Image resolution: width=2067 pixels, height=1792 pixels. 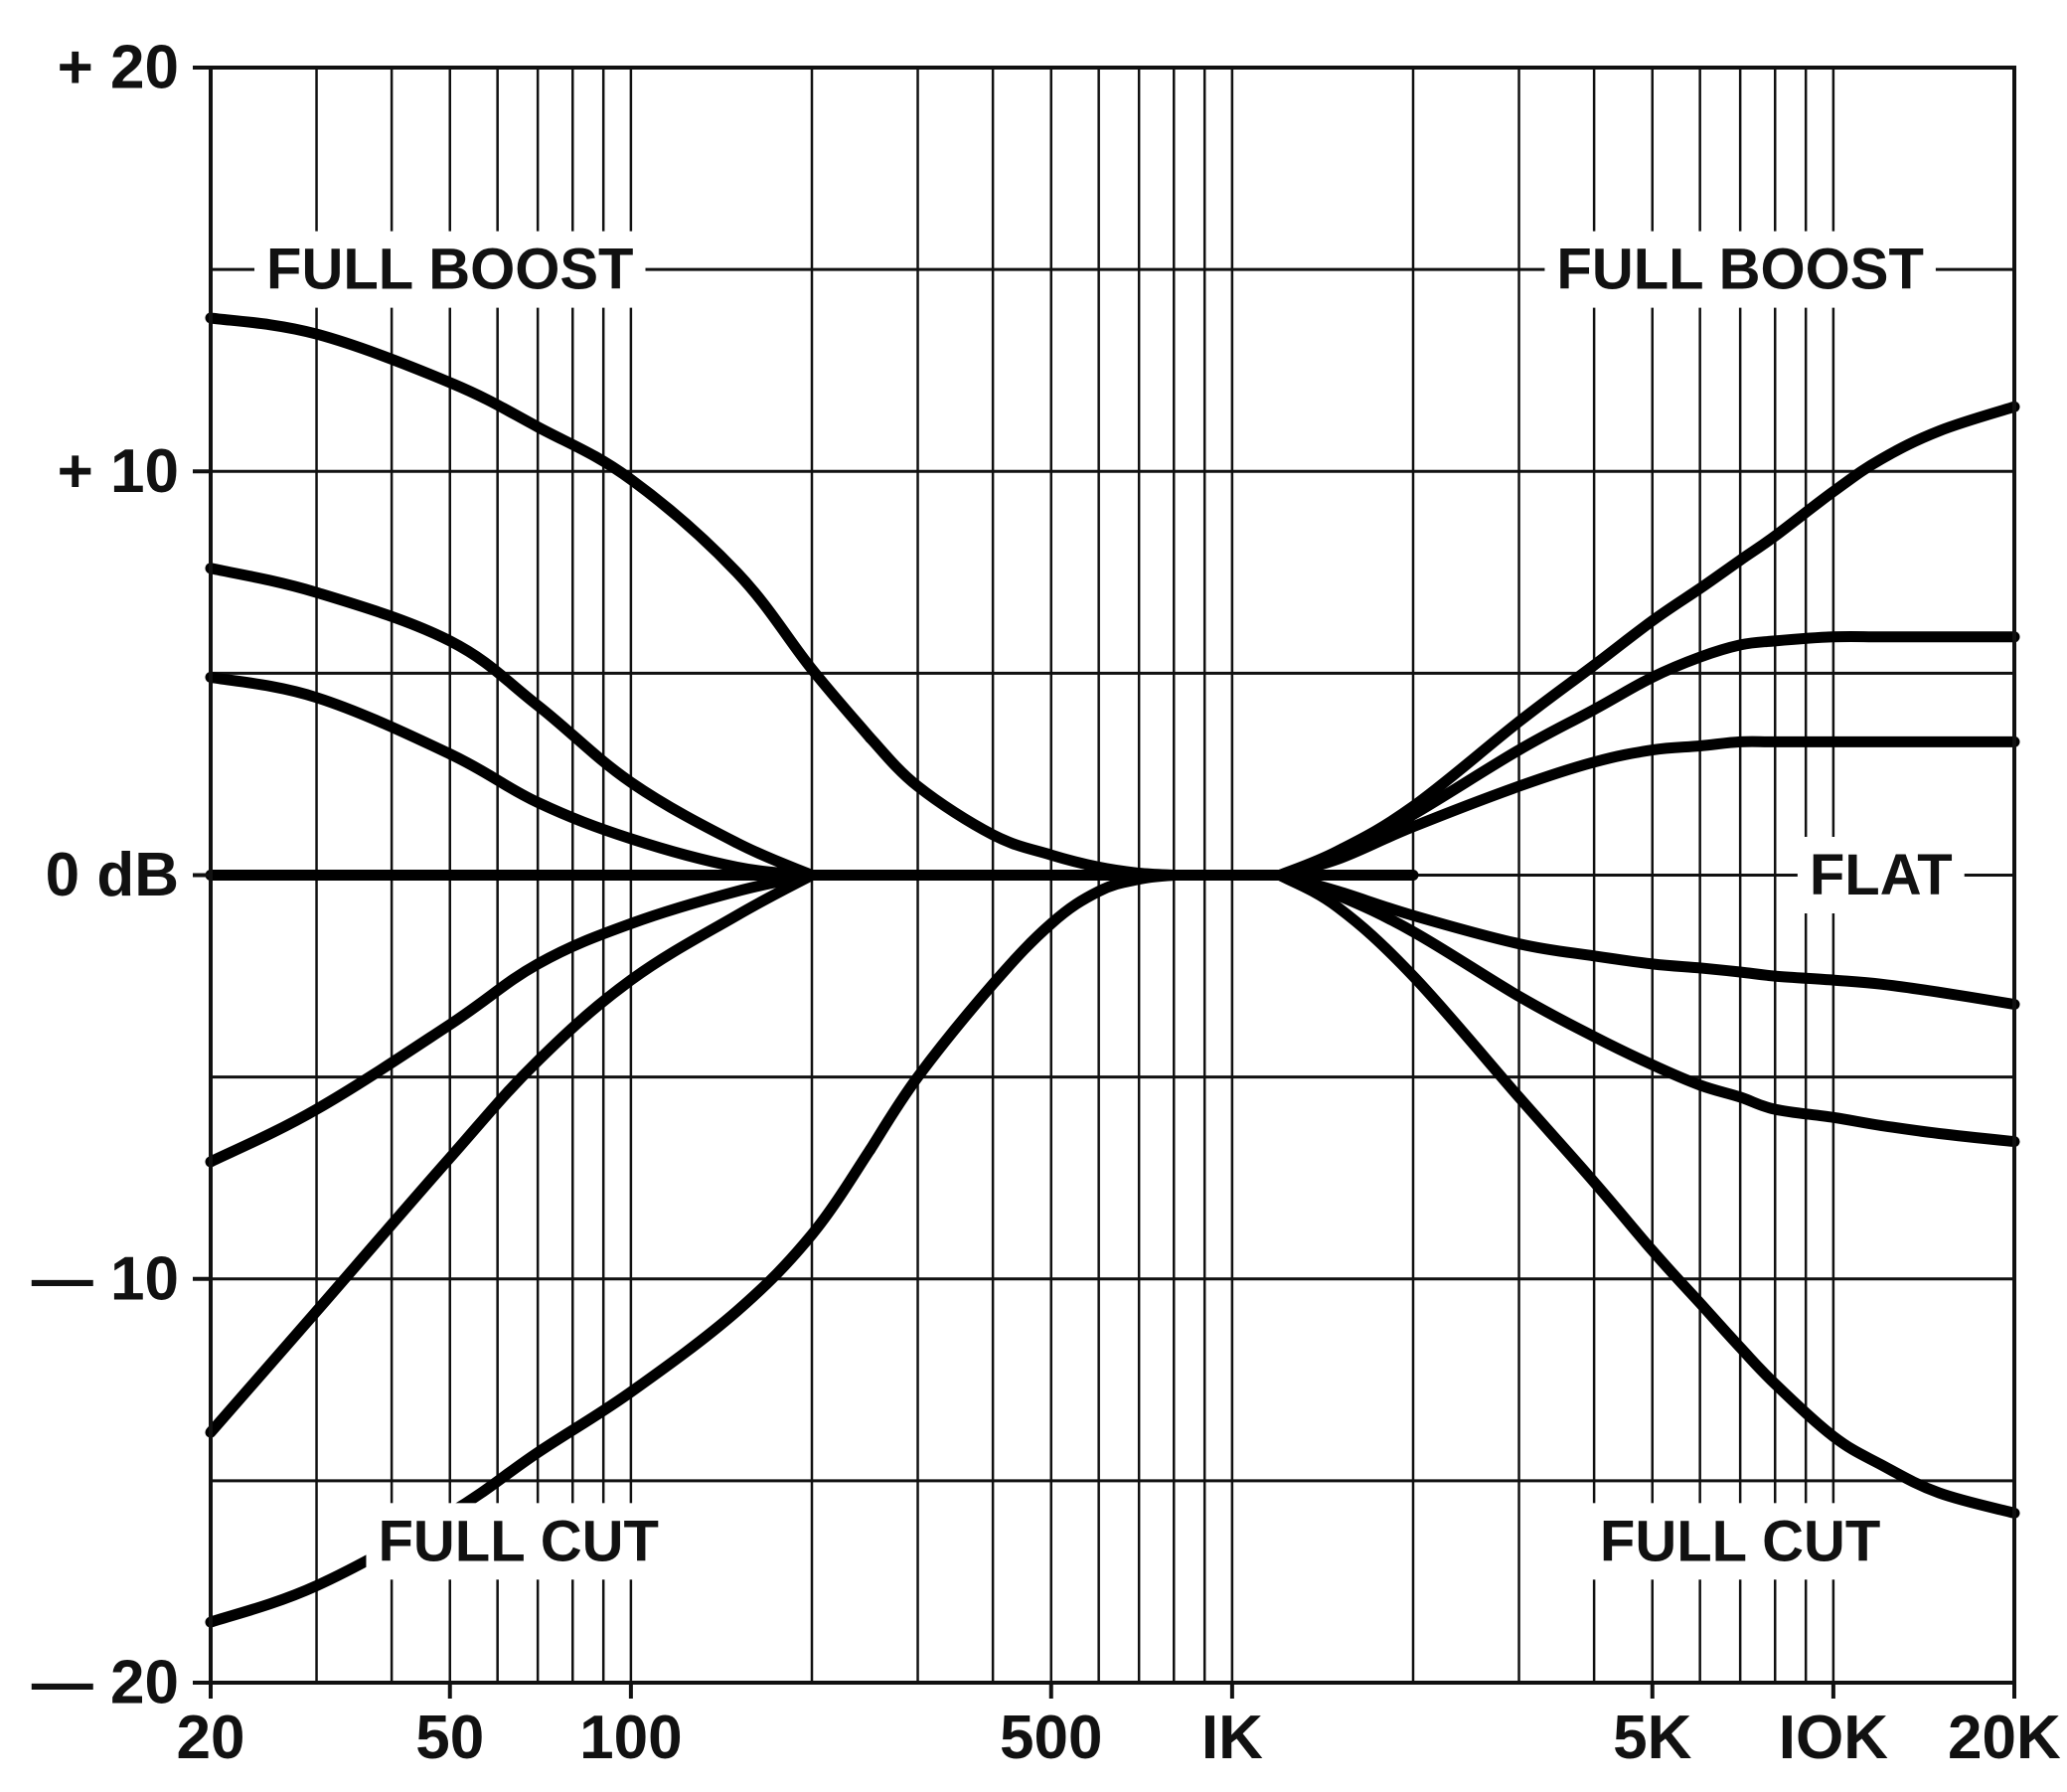 I want to click on y-tick-label: — 10, so click(x=105, y=1278).